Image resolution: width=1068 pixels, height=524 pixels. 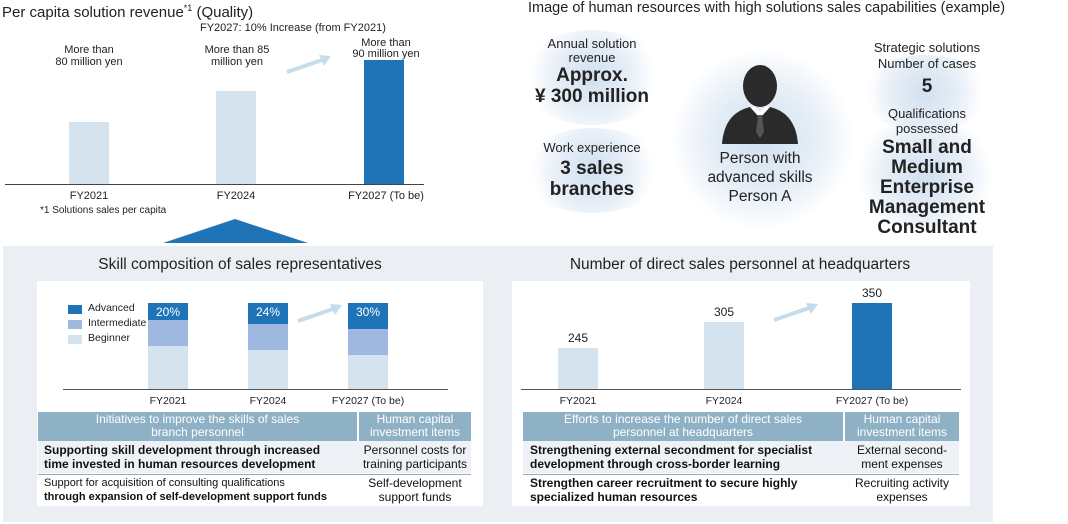 What do you see at coordinates (927, 86) in the screenshot?
I see `strategic-value: 5` at bounding box center [927, 86].